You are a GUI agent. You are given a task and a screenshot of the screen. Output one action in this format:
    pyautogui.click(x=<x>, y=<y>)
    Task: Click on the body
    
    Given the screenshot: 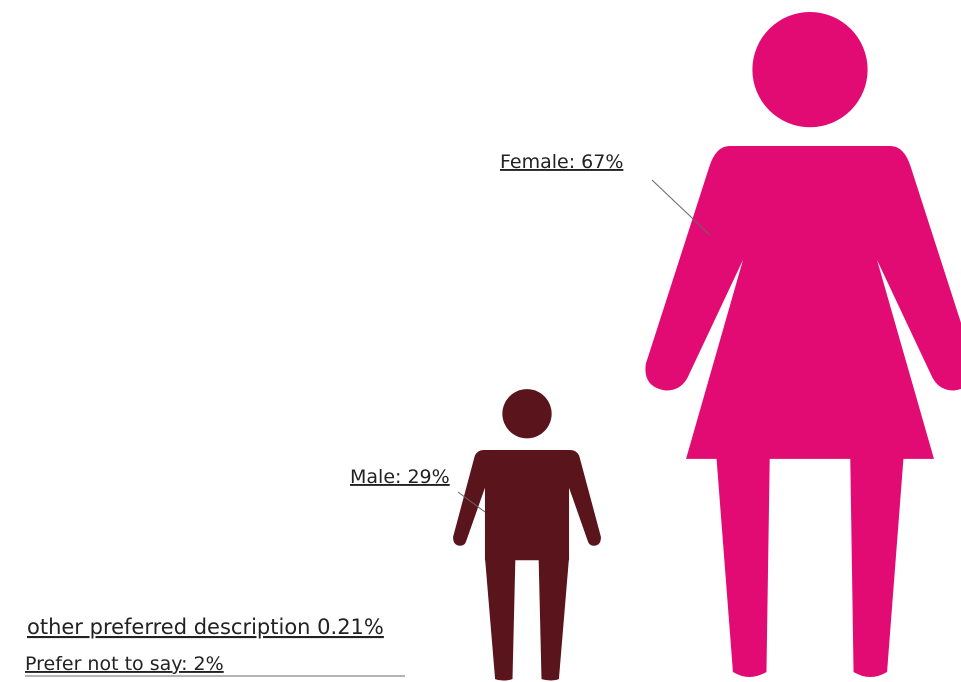 What is the action you would take?
    pyautogui.click(x=527, y=505)
    